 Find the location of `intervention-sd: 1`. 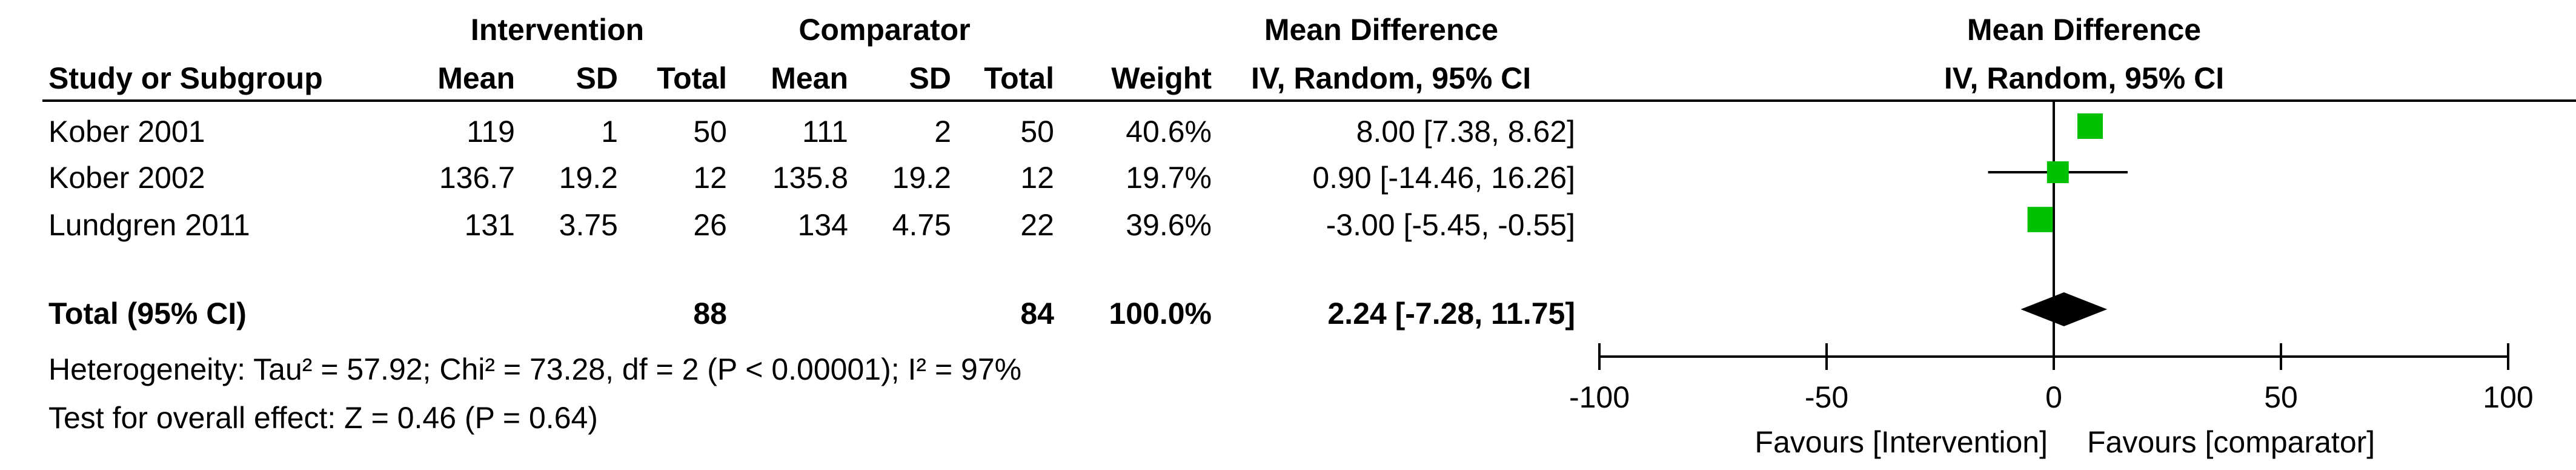

intervention-sd: 1 is located at coordinates (609, 132).